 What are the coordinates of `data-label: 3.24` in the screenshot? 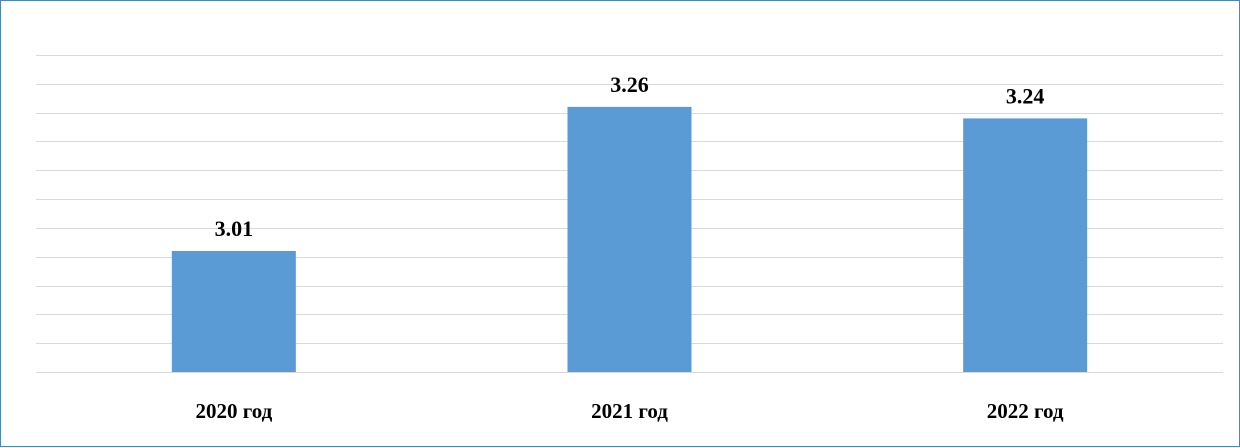 It's located at (1025, 95).